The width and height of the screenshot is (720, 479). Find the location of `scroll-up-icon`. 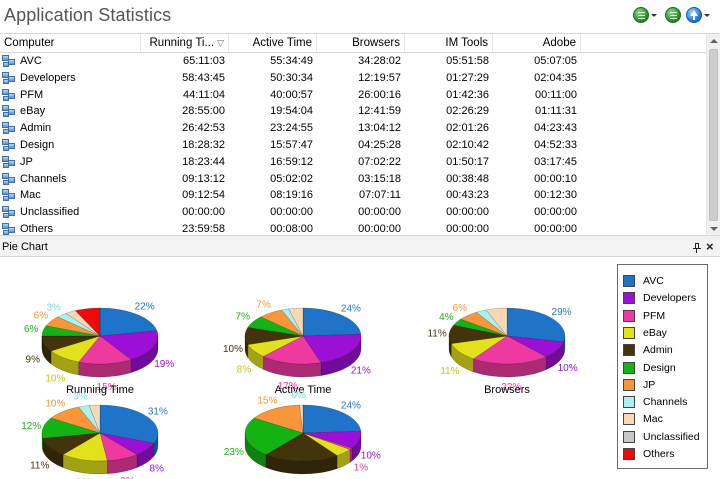

scroll-up-icon is located at coordinates (714, 41).